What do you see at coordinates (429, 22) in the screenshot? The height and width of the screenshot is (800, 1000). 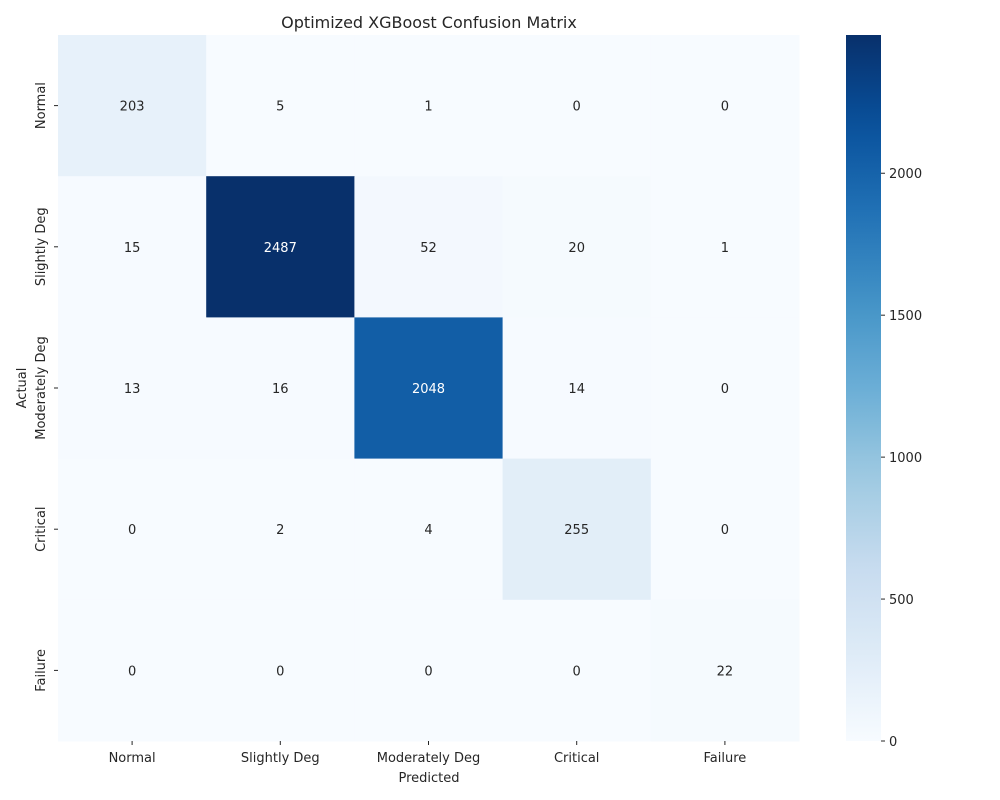 I see `chart-title: Optimized XGBoost Confusion Matrix` at bounding box center [429, 22].